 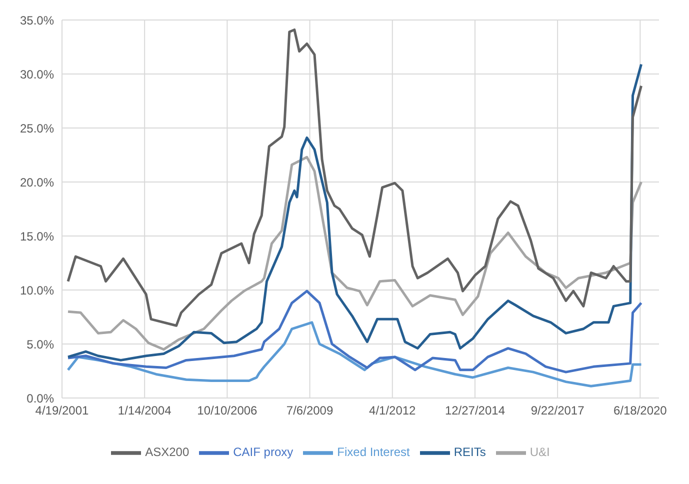 I want to click on x-tick-label: 6/18/2020, so click(x=640, y=411).